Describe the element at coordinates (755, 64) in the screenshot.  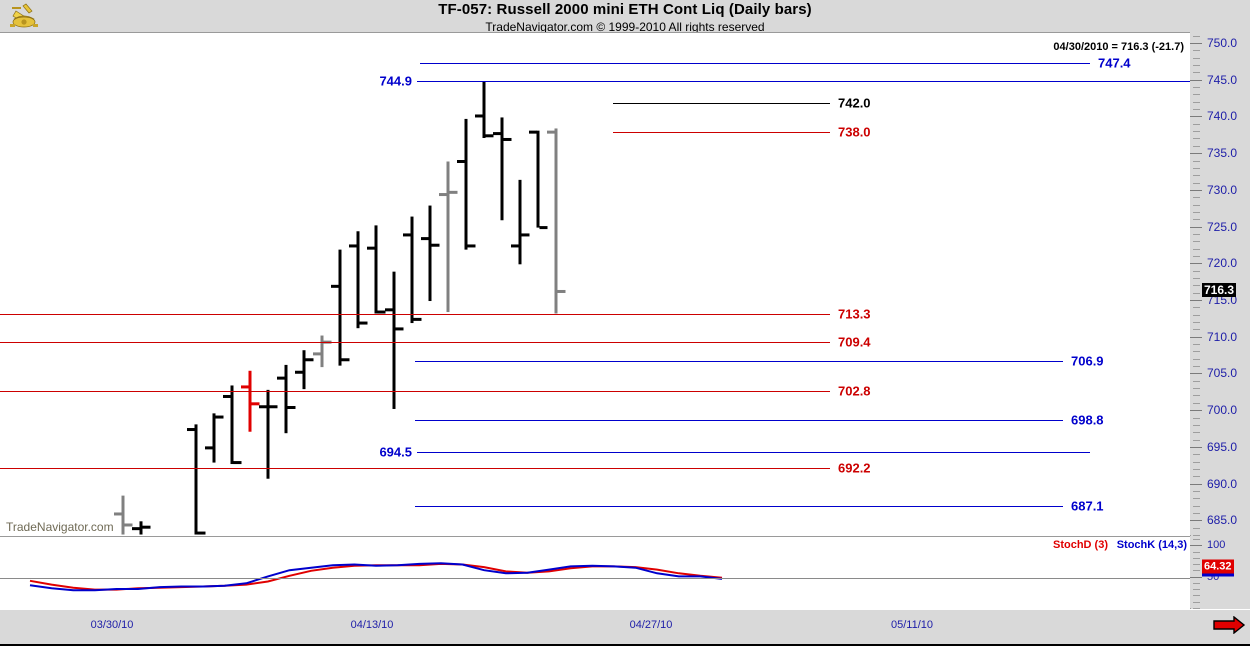
I see `level-747-4-line` at that location.